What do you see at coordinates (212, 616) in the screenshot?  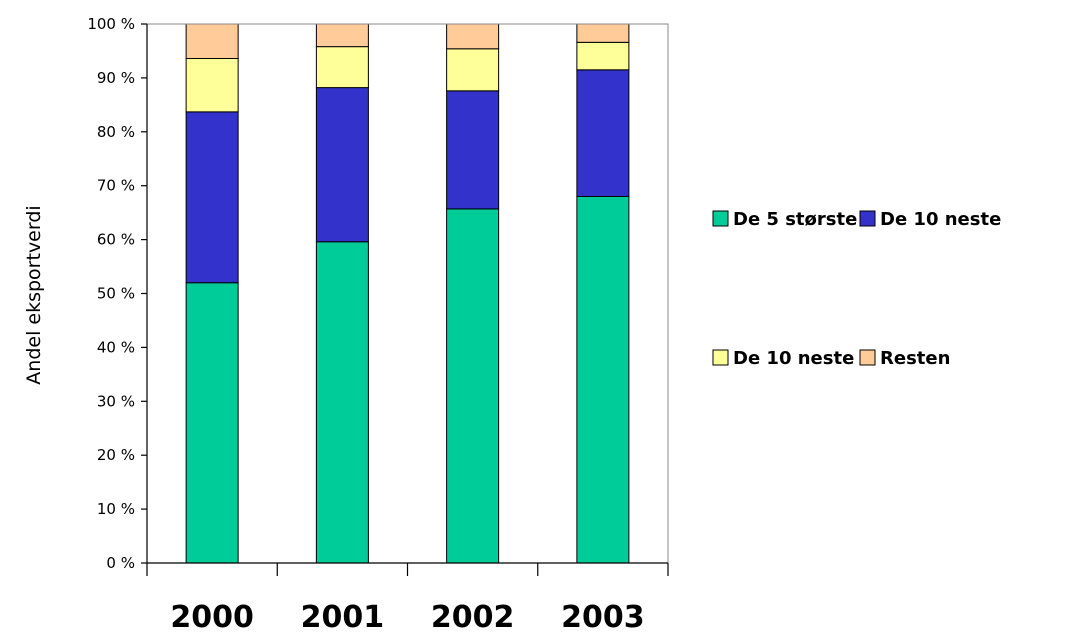 I see `x-category-label: 2000` at bounding box center [212, 616].